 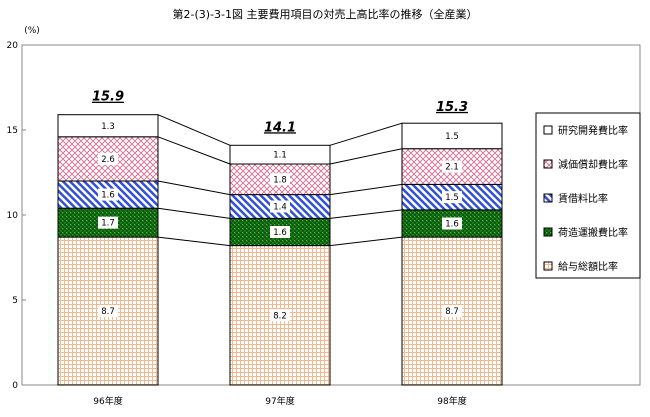 What do you see at coordinates (593, 130) in the screenshot?
I see `legend-label: 研究開発費比率` at bounding box center [593, 130].